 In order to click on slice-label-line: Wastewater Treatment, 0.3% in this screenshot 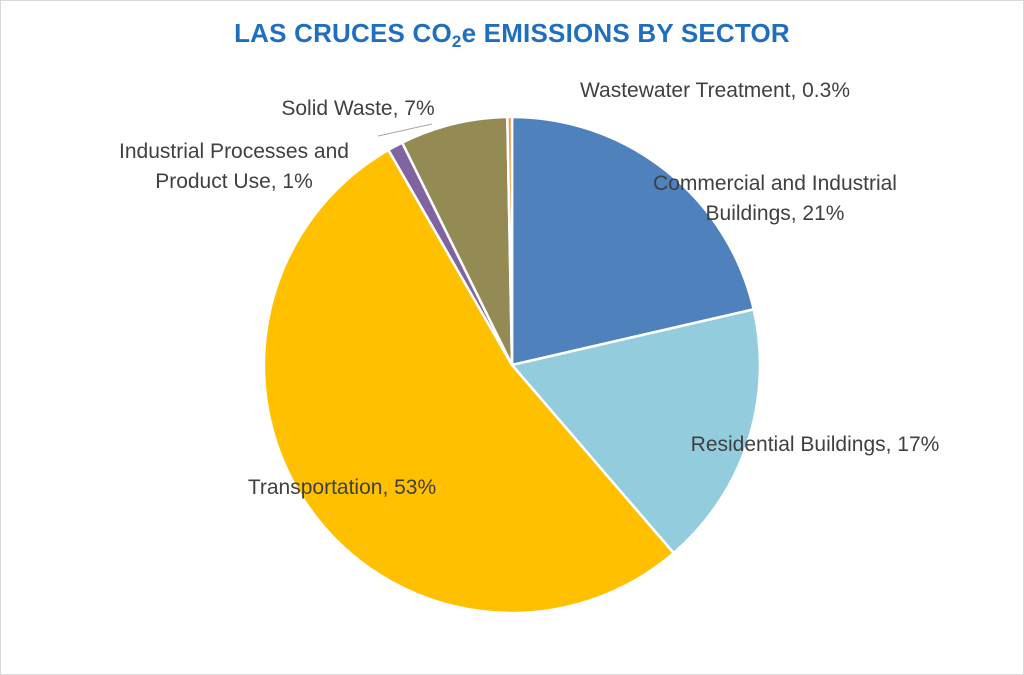, I will do `click(715, 90)`.